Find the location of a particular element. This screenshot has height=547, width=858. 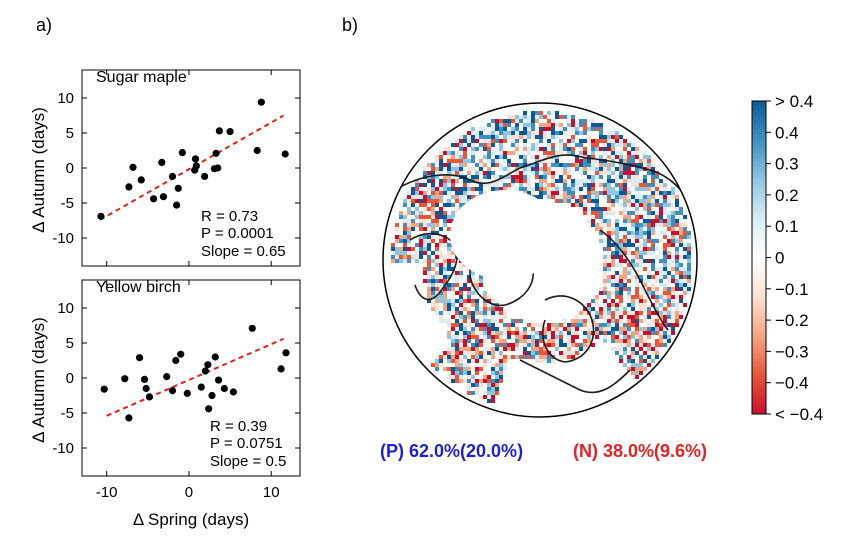

colorbar-tick-label: −0.4 is located at coordinates (792, 383).